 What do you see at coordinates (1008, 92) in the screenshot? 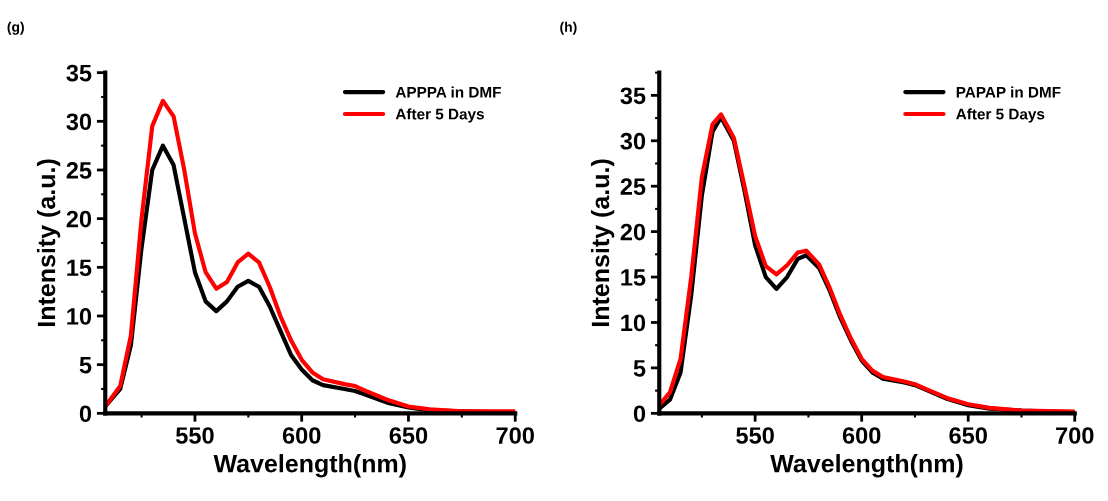
I see `legend-label: PAPAP in DMF` at bounding box center [1008, 92].